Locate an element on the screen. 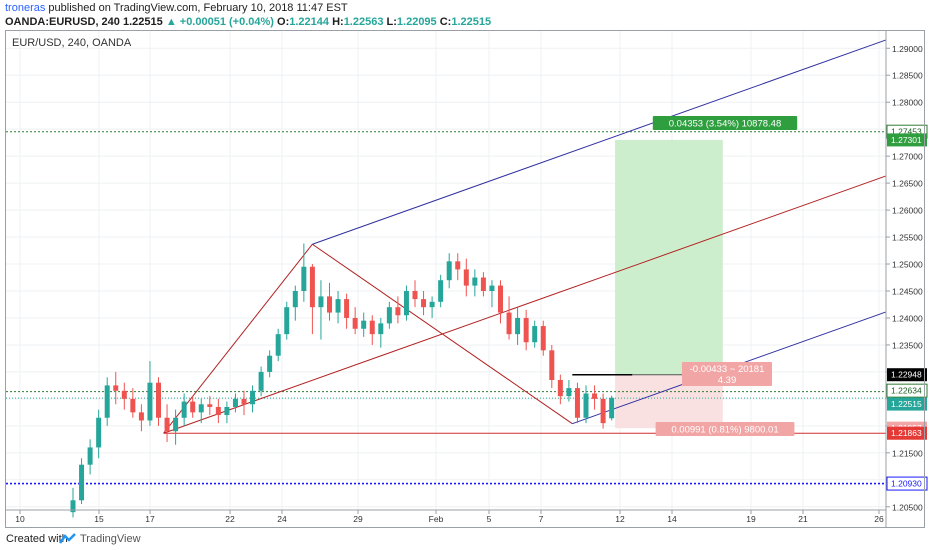 This screenshot has height=550, width=932. price-label-level-bg is located at coordinates (907, 390).